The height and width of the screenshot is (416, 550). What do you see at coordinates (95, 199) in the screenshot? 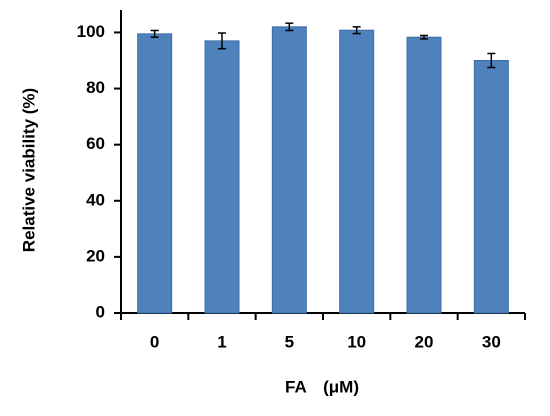
I see `y-tick-label: 40` at bounding box center [95, 199].